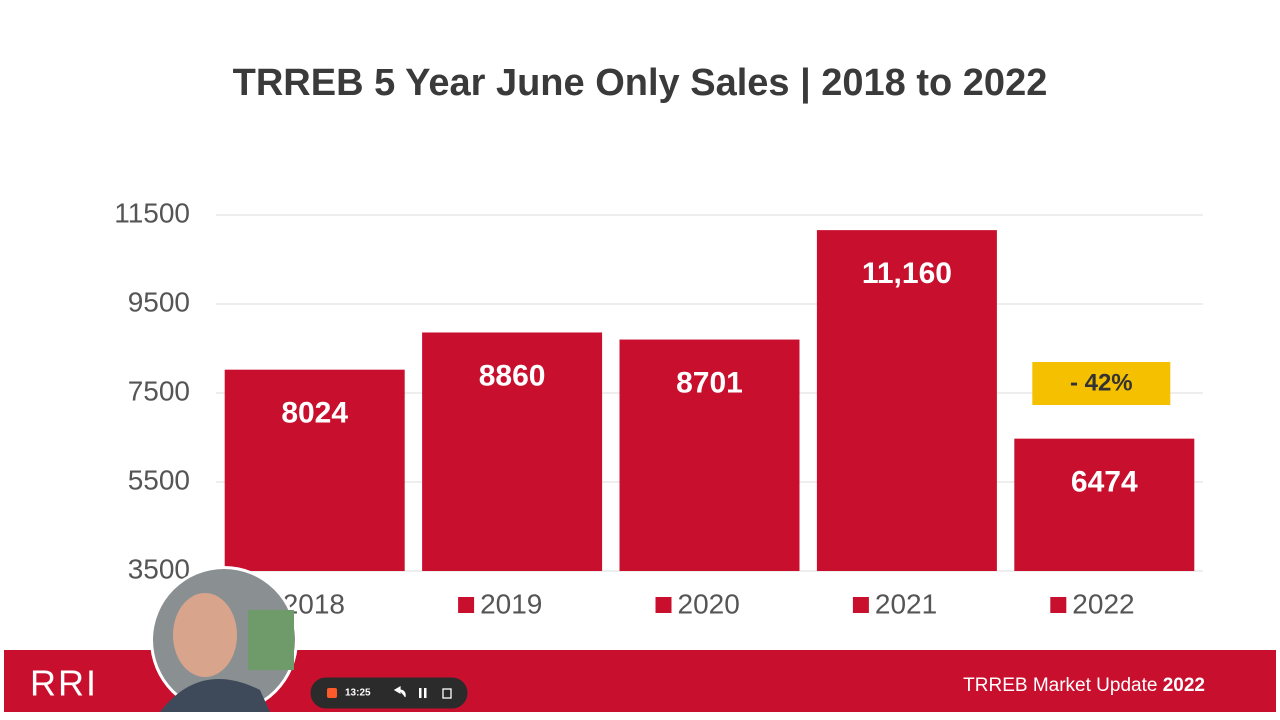 This screenshot has width=1280, height=720. I want to click on data-label: 8024, so click(314, 413).